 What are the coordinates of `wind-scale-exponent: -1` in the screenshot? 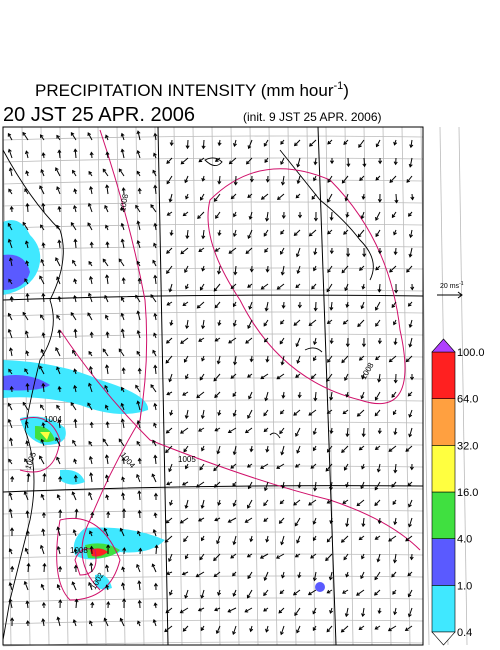 It's located at (461, 284).